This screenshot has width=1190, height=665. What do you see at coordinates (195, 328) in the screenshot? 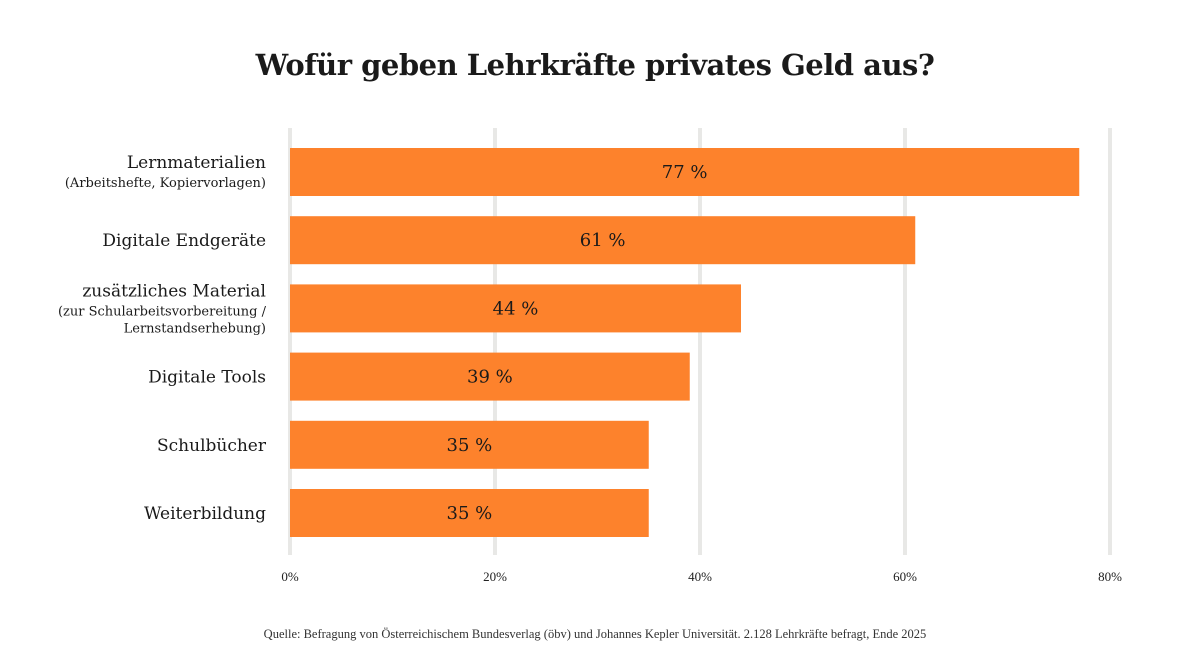
I see `category-sublabel: Lernstandserhebung)` at bounding box center [195, 328].